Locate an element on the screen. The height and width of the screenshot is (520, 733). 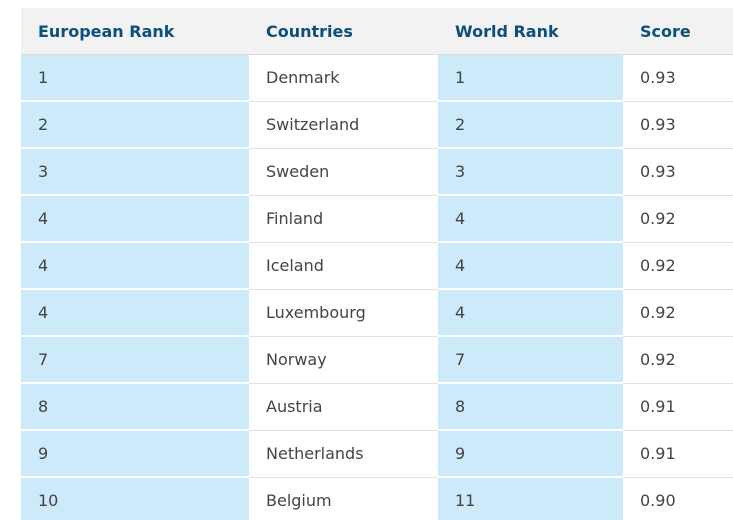
cell-country: Sweden is located at coordinates (343, 172).